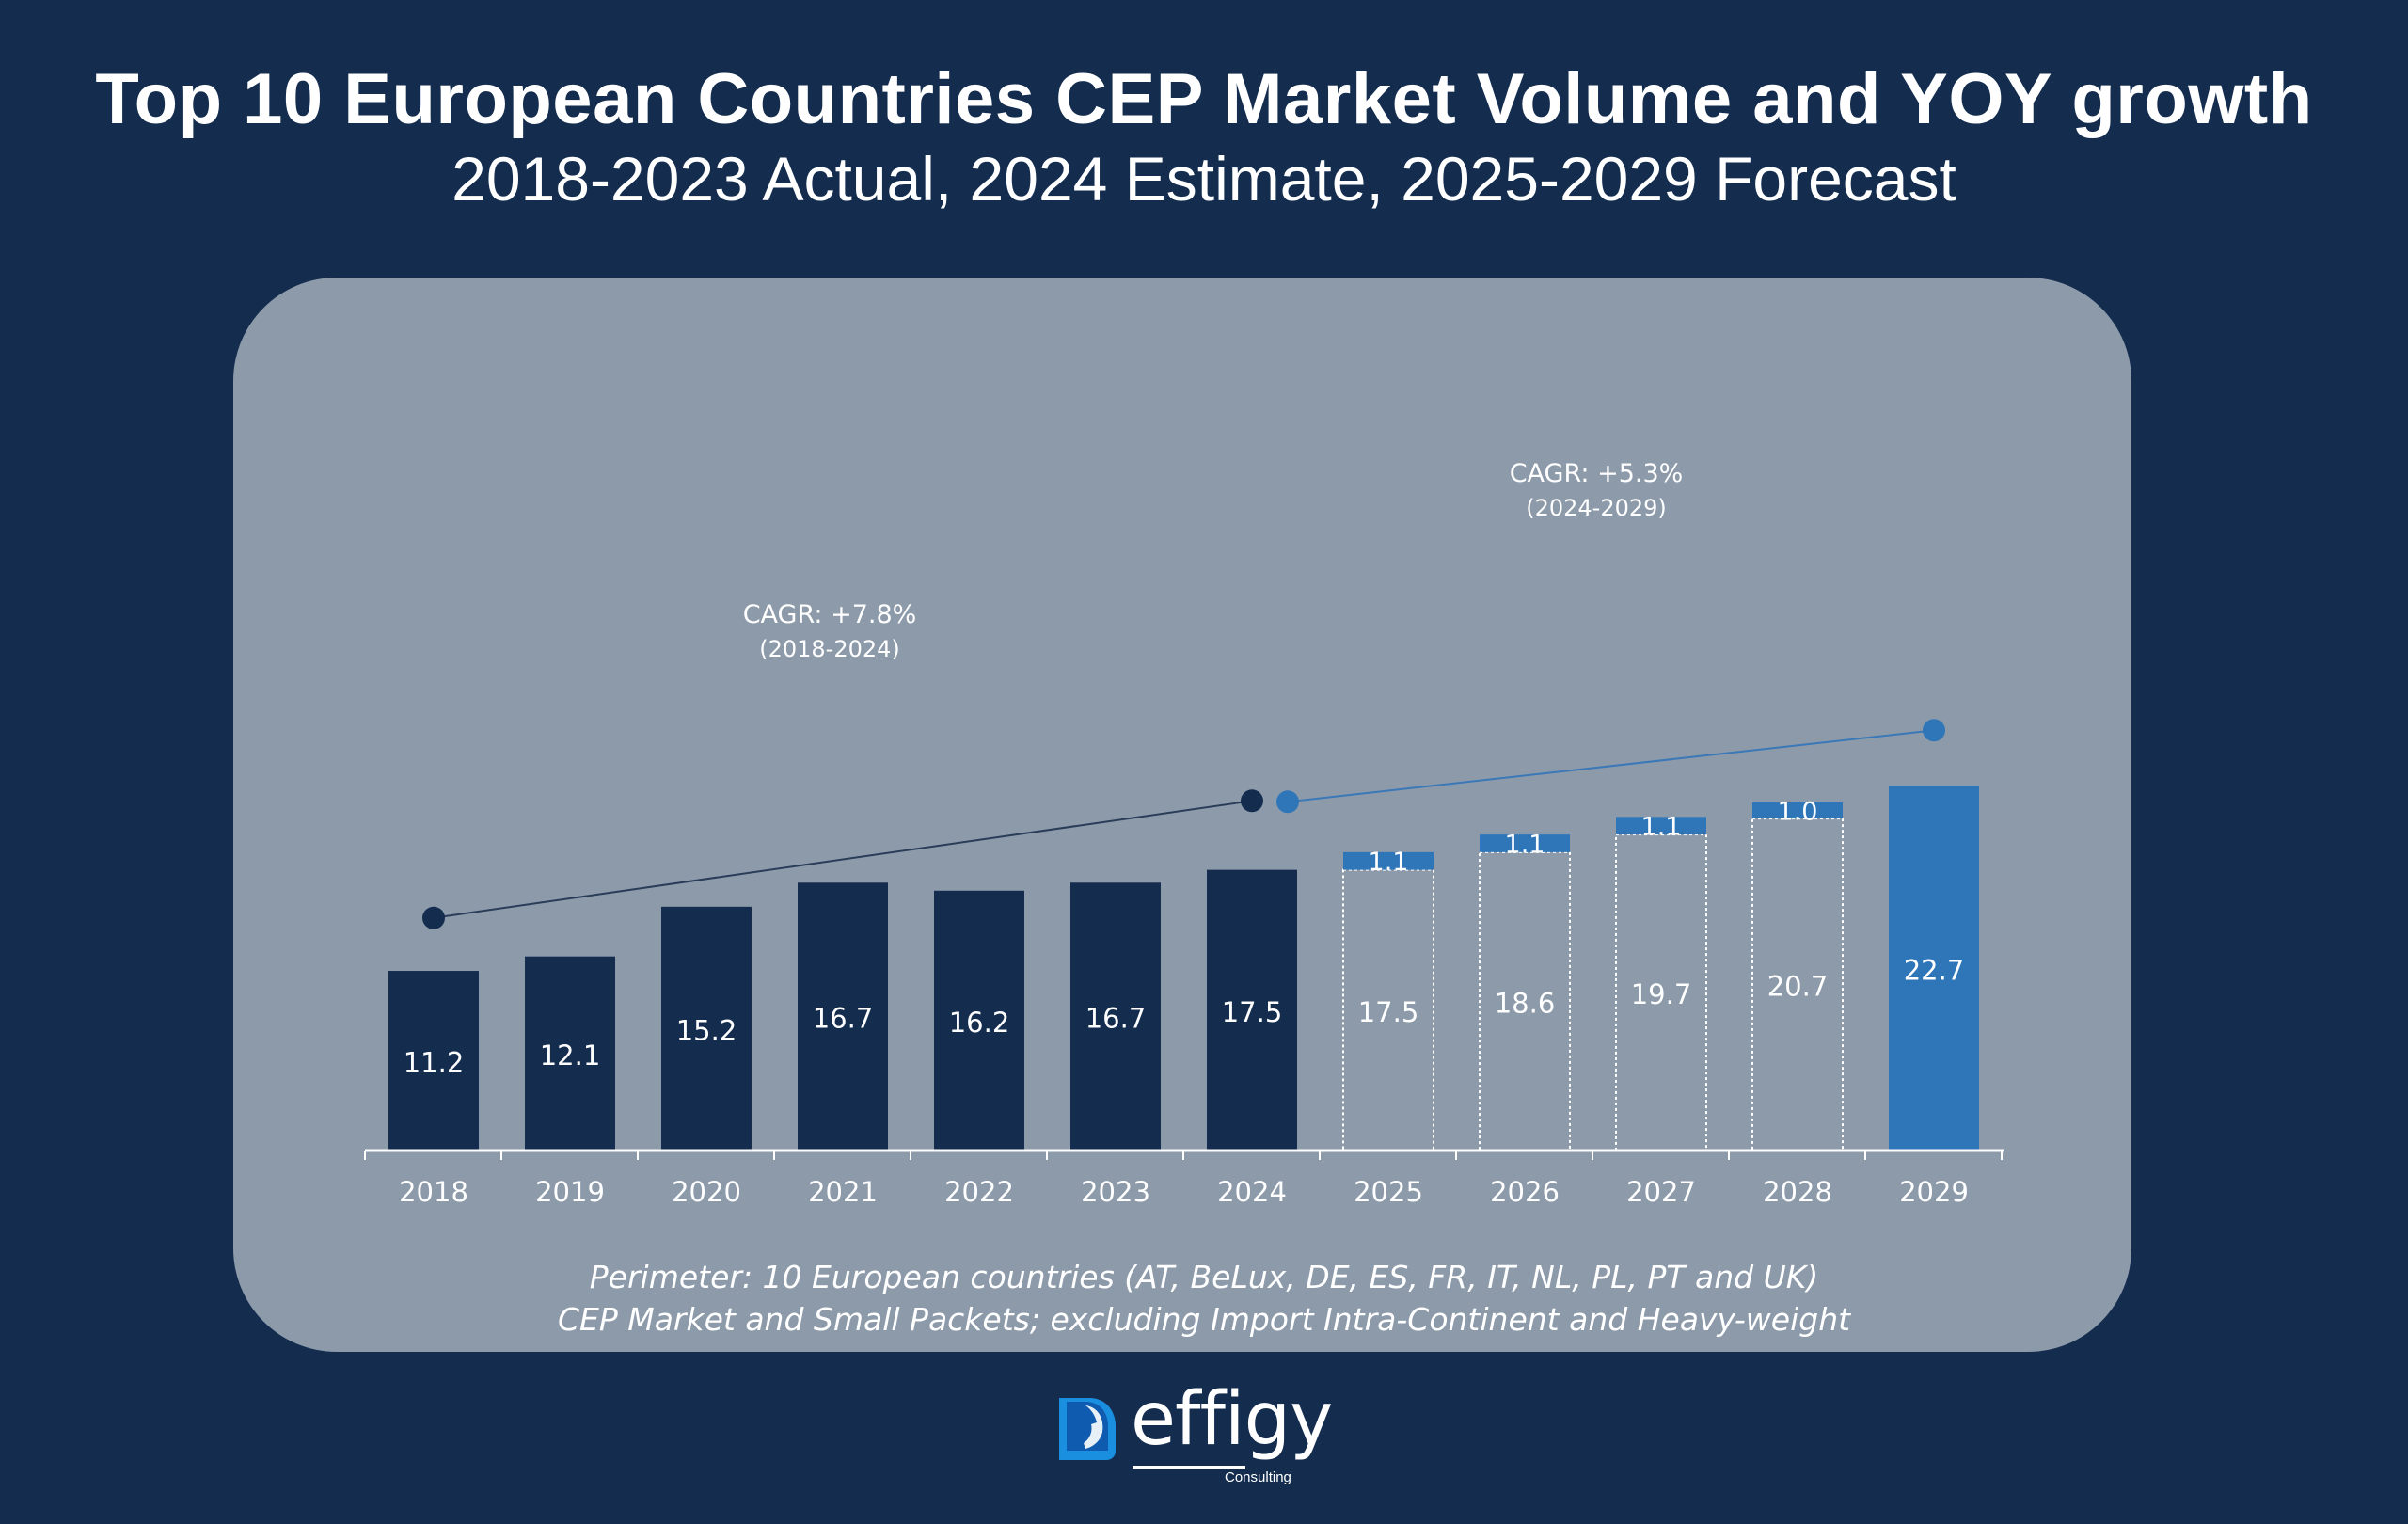 This screenshot has width=2408, height=1524. Describe the element at coordinates (1258, 1477) in the screenshot. I see `logo-subtitle: Consulting` at that location.